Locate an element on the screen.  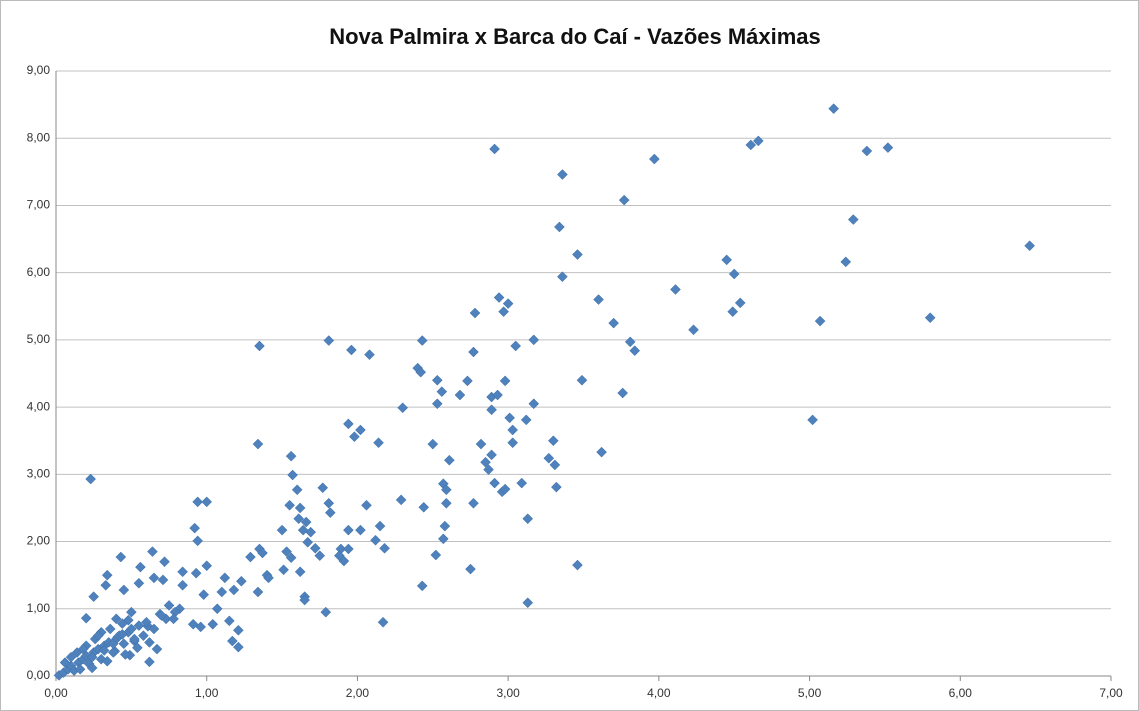
x-tick-label: 1,00 is located at coordinates (207, 693).